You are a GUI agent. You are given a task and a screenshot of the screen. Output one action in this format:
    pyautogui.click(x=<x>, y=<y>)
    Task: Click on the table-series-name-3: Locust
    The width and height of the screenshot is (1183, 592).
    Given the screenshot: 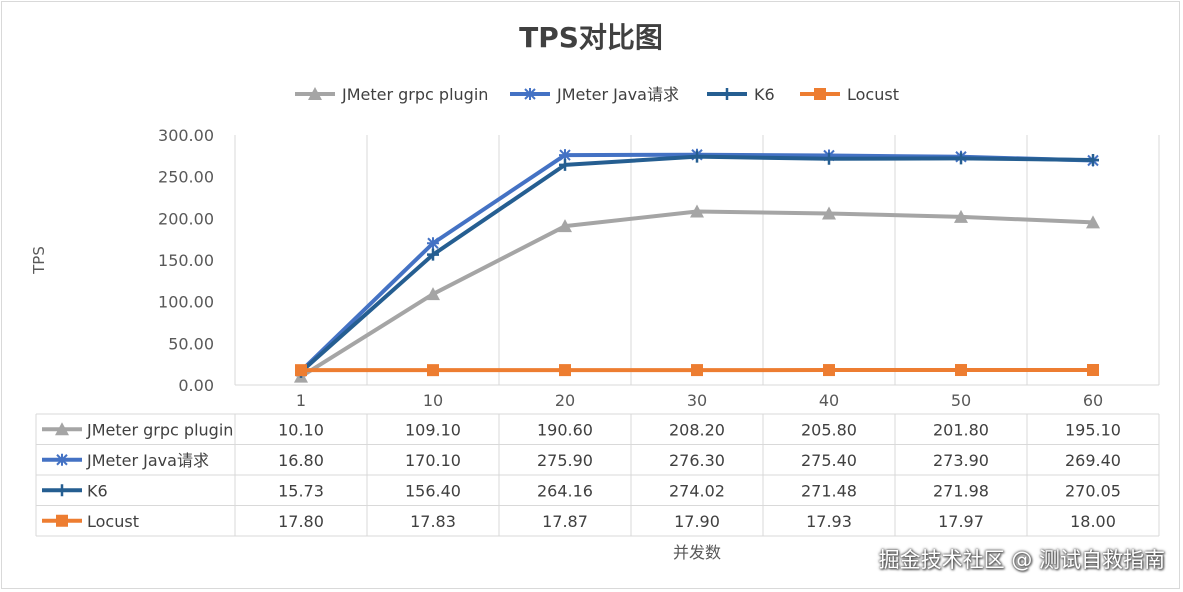 What is the action you would take?
    pyautogui.click(x=113, y=521)
    